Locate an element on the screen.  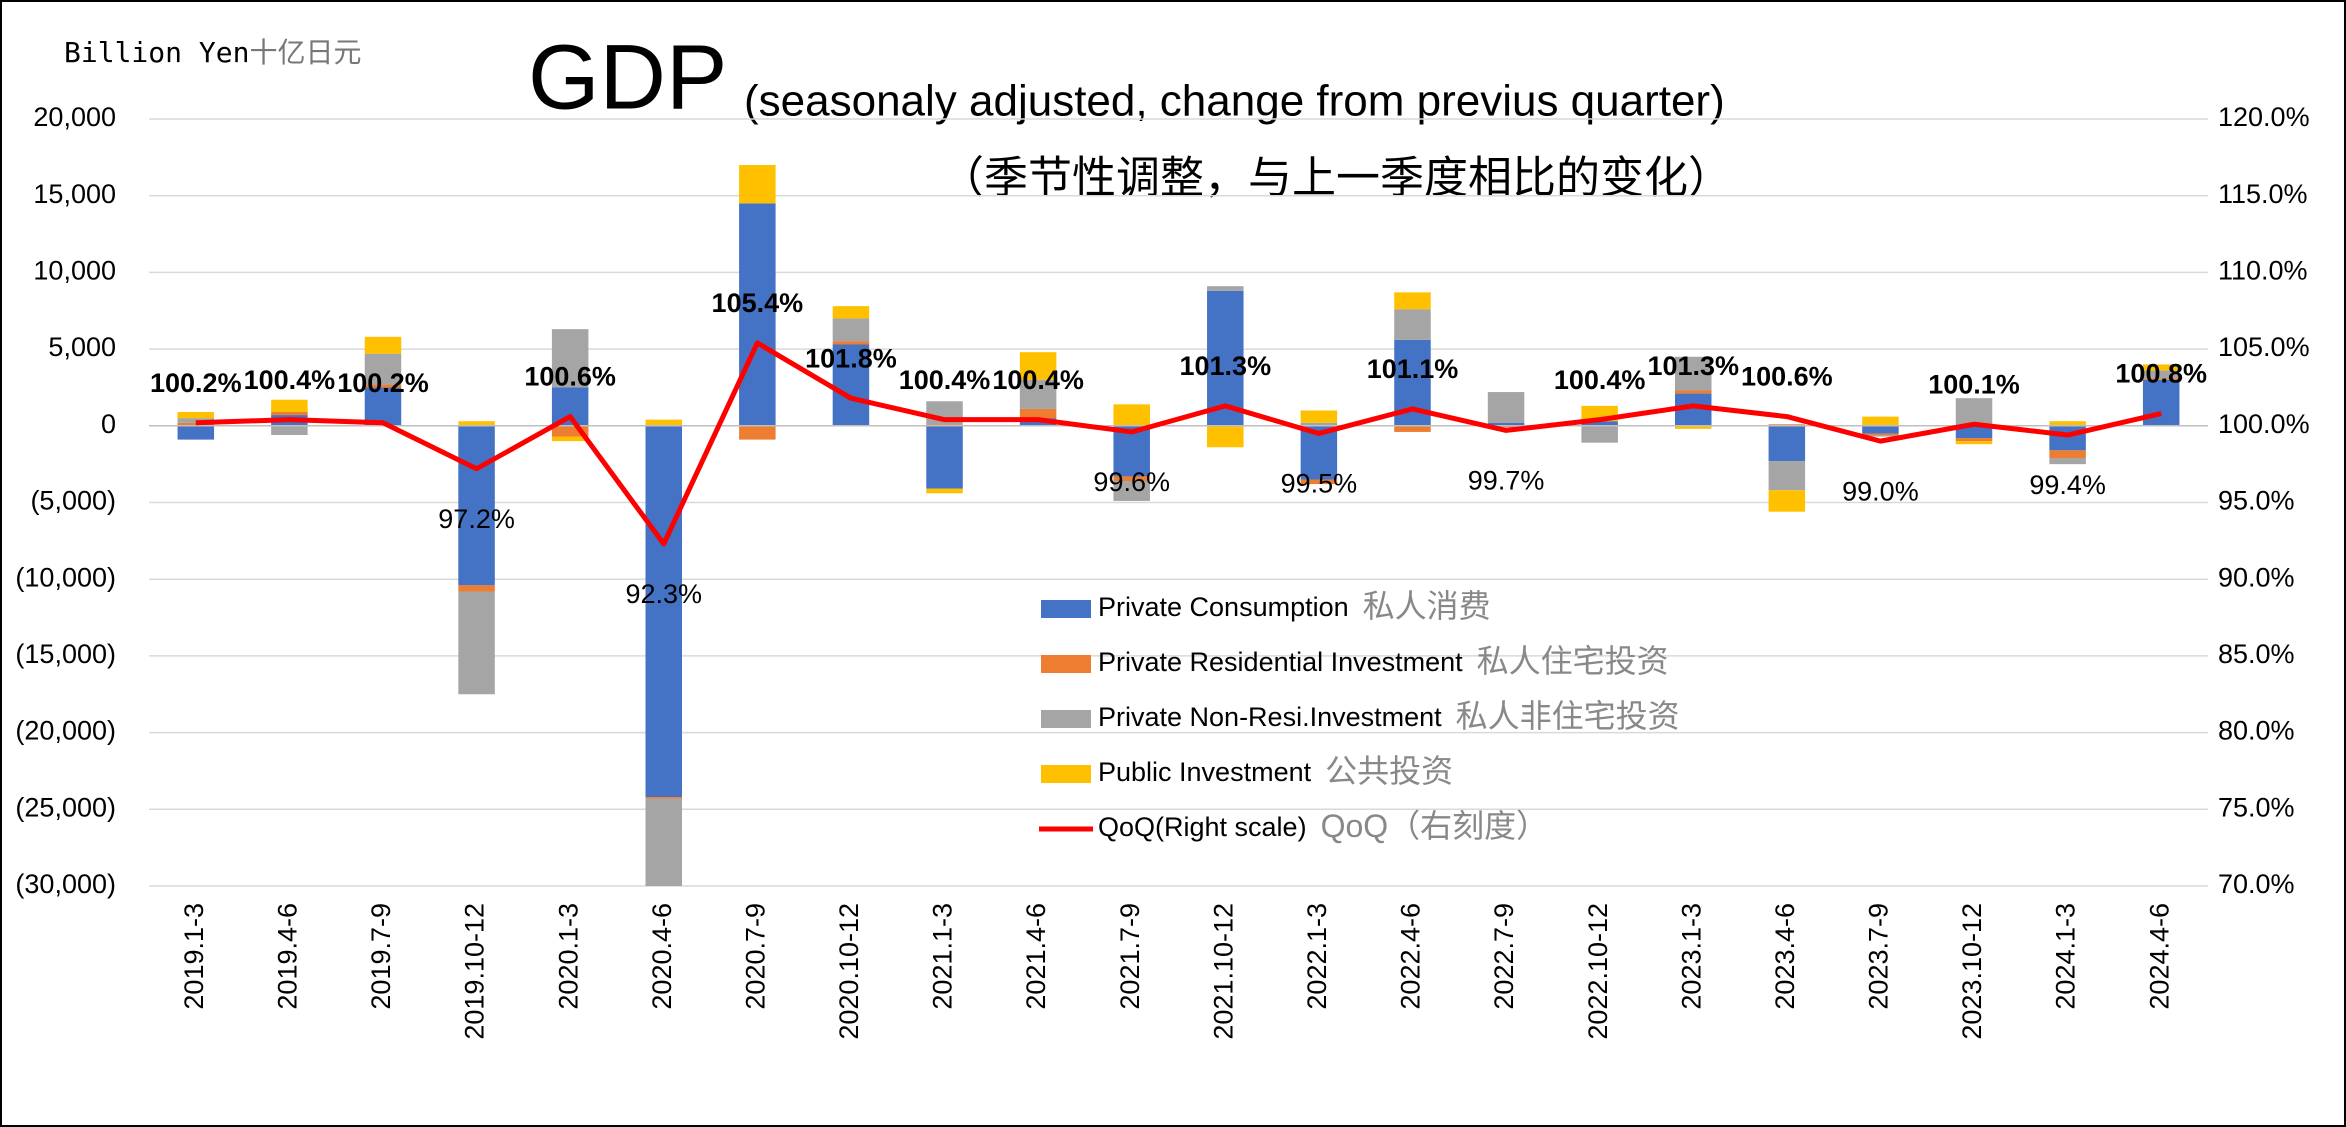
data-label: 101.3% is located at coordinates (1693, 366).